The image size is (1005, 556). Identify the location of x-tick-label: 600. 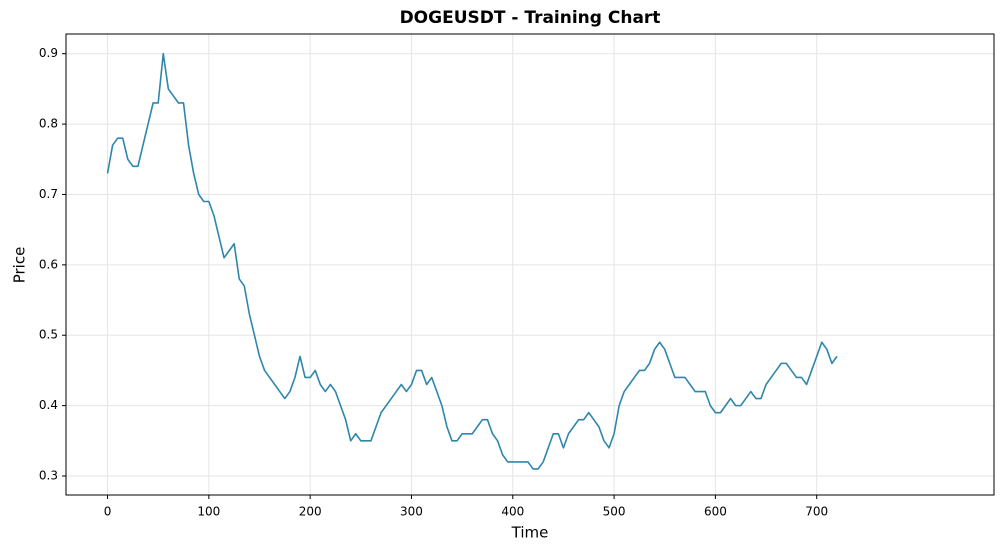
(715, 512).